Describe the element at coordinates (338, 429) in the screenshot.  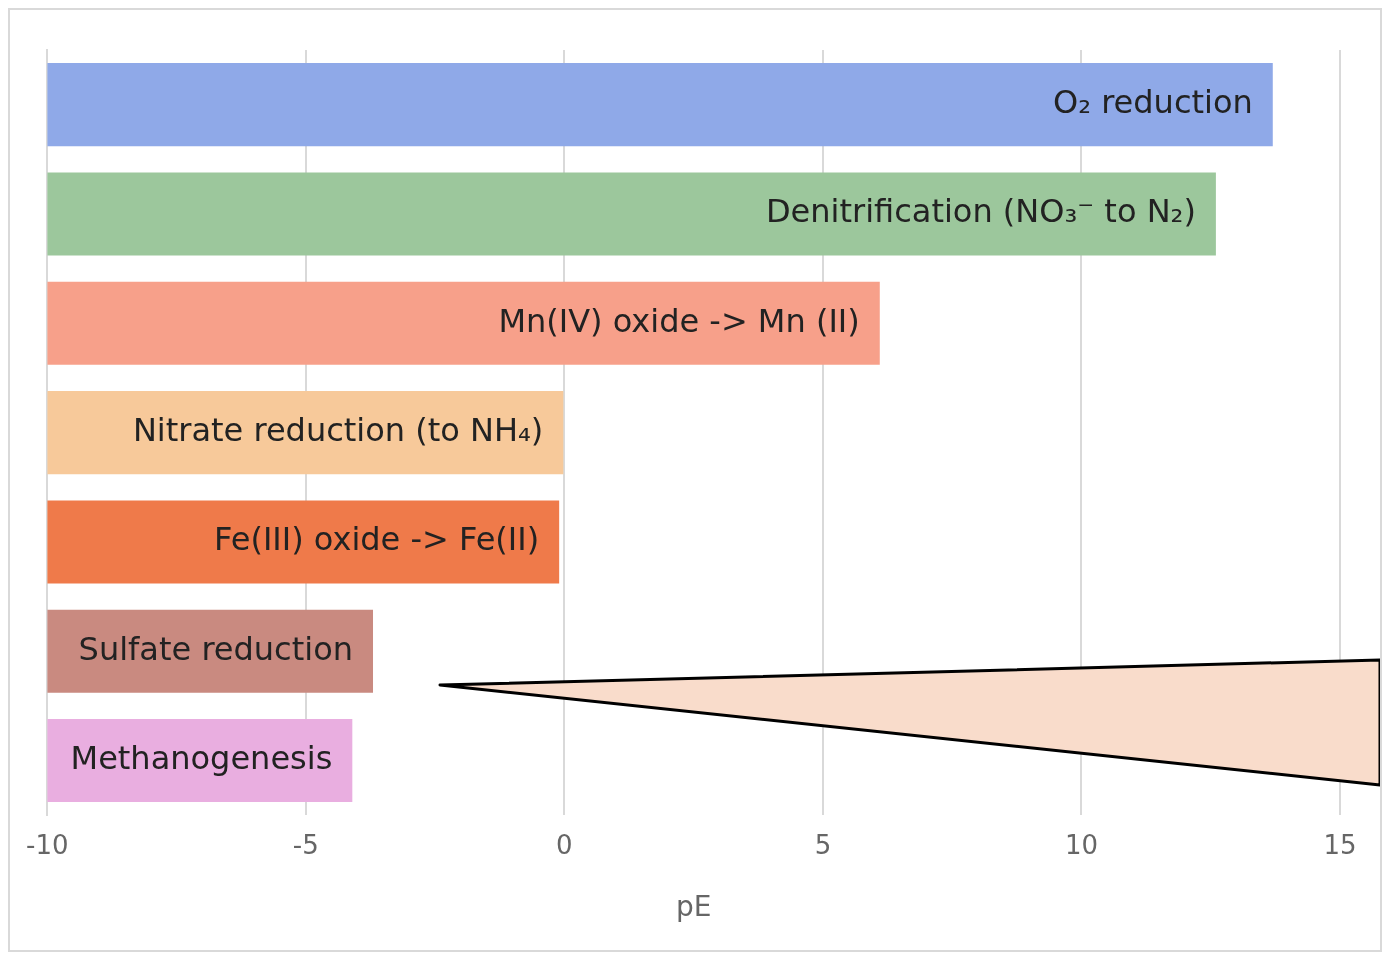
I see `y-tick-label: Nitrate reduction (to NH₄)` at that location.